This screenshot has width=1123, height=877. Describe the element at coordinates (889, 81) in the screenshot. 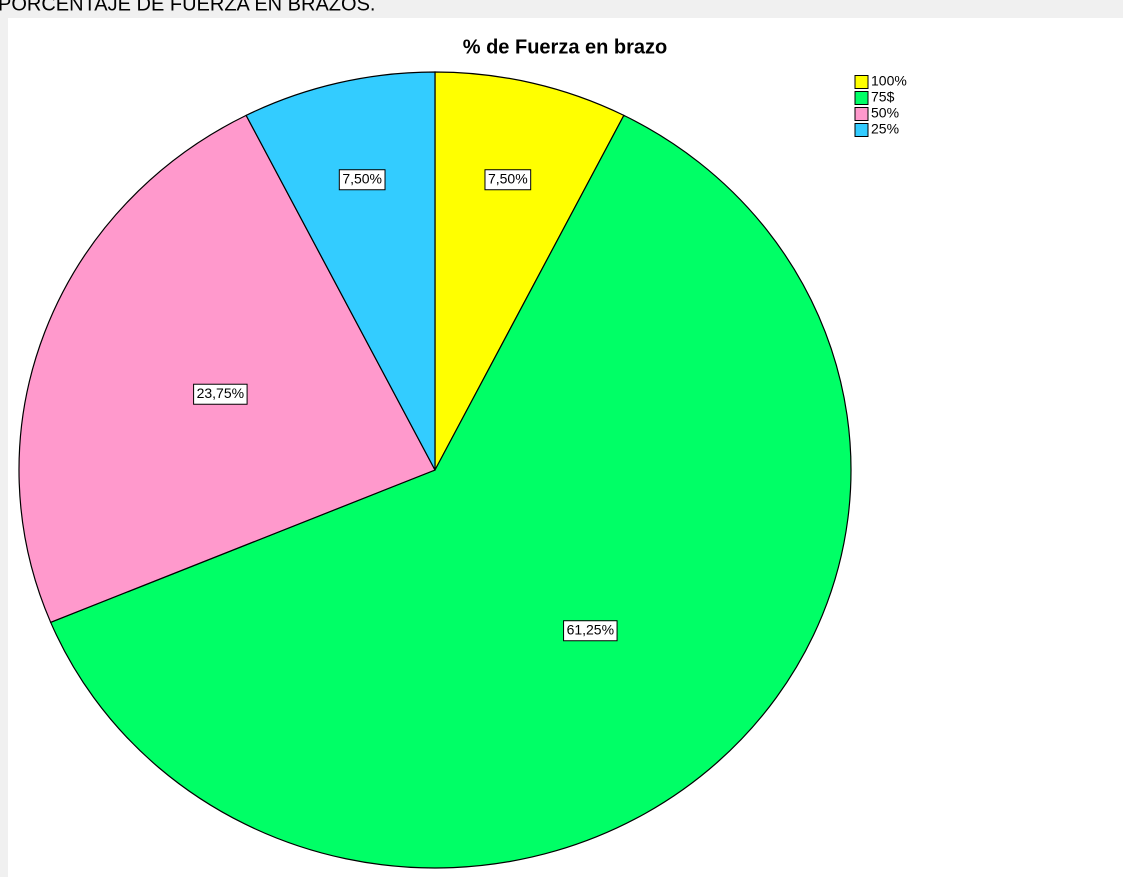

I see `legend-label: 100%` at that location.